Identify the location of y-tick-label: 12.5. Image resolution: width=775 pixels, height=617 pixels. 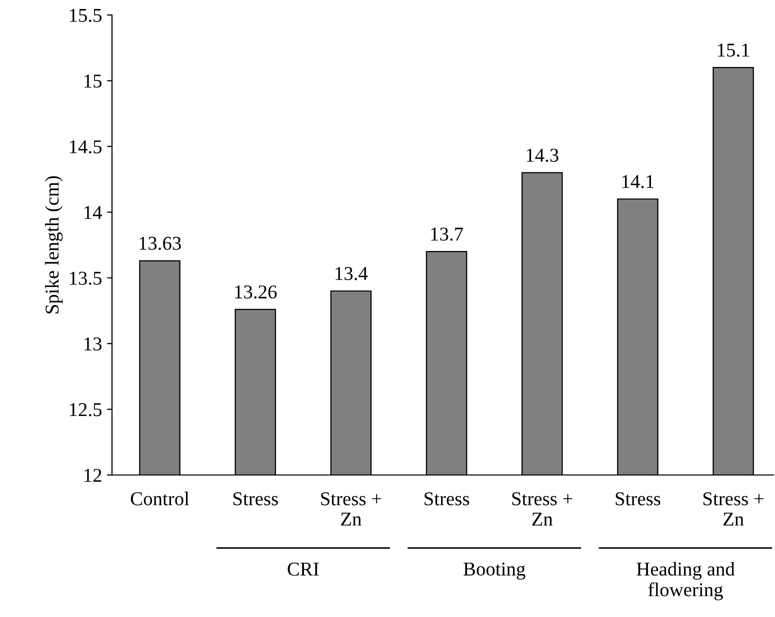
(86, 409).